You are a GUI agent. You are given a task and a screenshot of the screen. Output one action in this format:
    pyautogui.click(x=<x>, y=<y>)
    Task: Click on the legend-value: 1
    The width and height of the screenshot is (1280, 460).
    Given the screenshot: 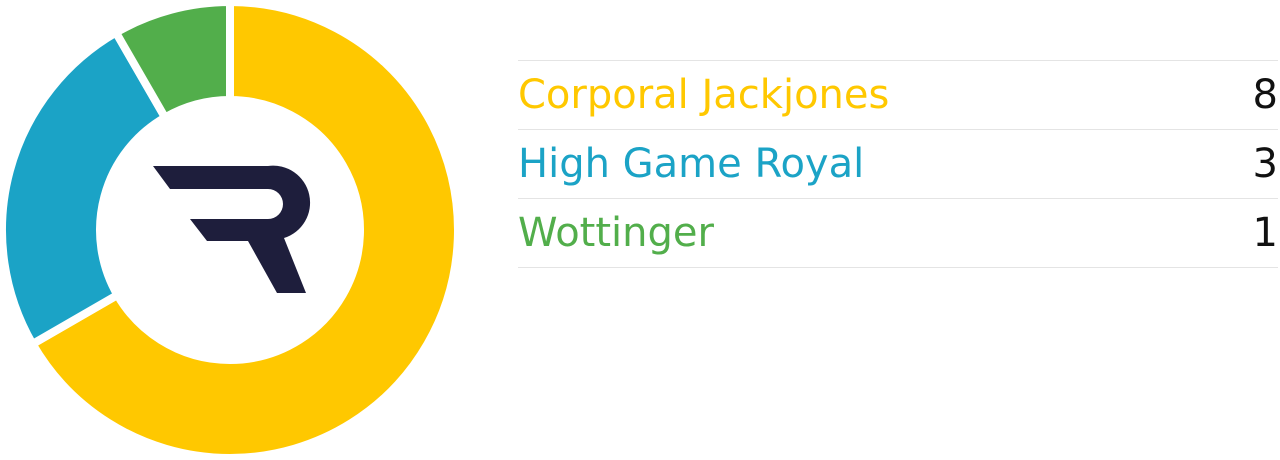 What is the action you would take?
    pyautogui.click(x=1265, y=233)
    